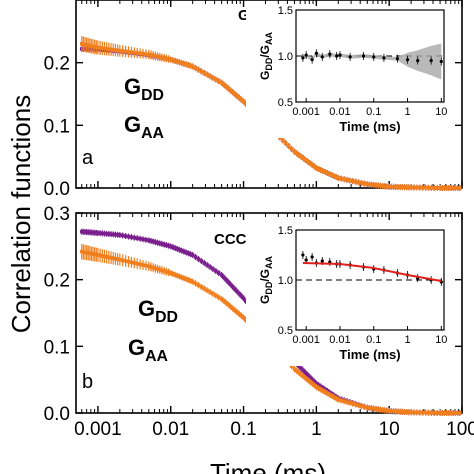 The width and height of the screenshot is (474, 474). Describe the element at coordinates (285, 231) in the screenshot. I see `inset-y-tick-label: 1.5` at that location.